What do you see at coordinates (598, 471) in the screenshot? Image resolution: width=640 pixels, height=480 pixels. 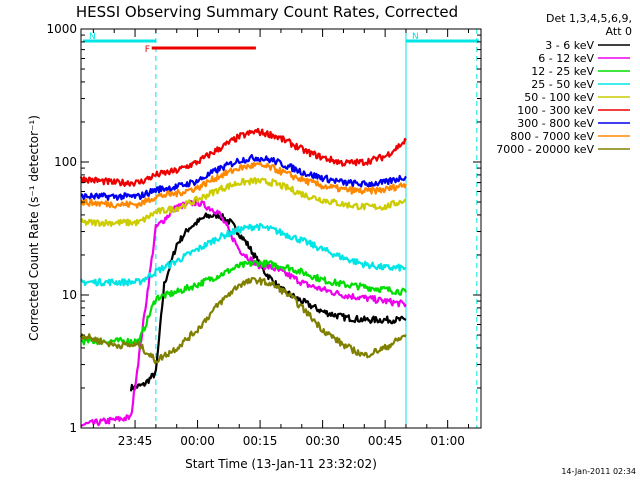 I see `timestamp: 14-Jan-2011 02:34` at bounding box center [598, 471].